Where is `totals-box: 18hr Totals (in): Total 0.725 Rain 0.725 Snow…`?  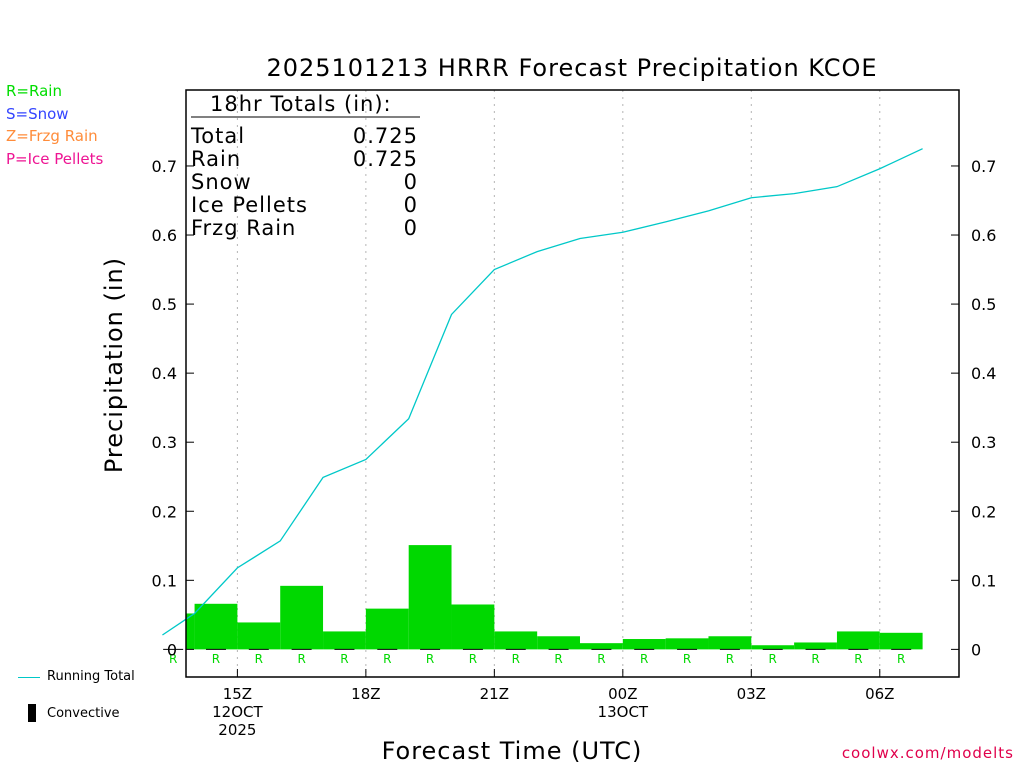 totals-box: 18hr Totals (in): Total 0.725 Rain 0.725 Snow… is located at coordinates (305, 166).